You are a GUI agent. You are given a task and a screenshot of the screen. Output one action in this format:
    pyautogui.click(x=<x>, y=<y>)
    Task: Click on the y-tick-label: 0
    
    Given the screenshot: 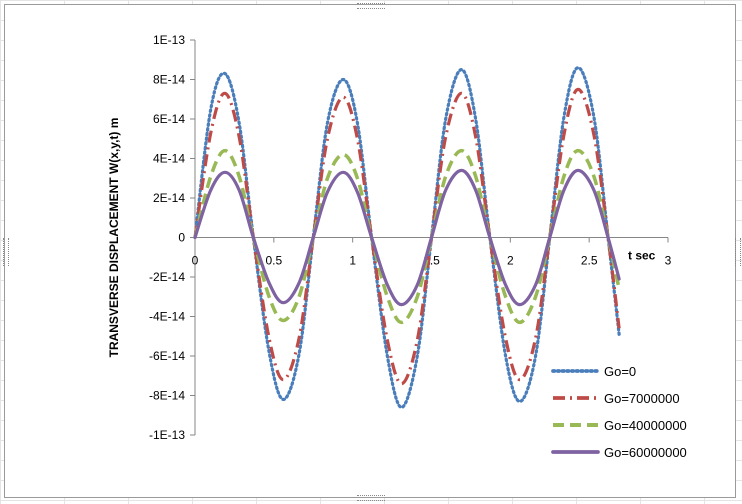 What is the action you would take?
    pyautogui.click(x=181, y=238)
    